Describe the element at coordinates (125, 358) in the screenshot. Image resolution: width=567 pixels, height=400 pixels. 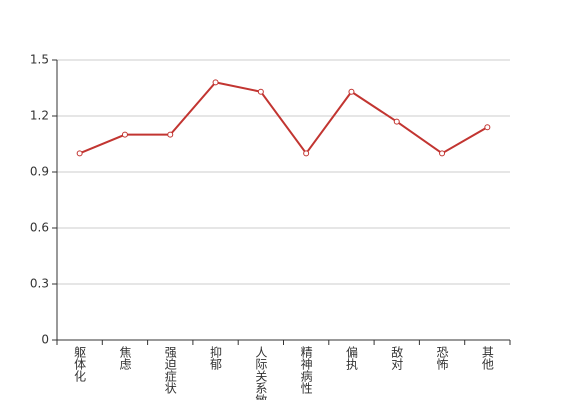
I see `x-tick-label: 焦虑` at that location.